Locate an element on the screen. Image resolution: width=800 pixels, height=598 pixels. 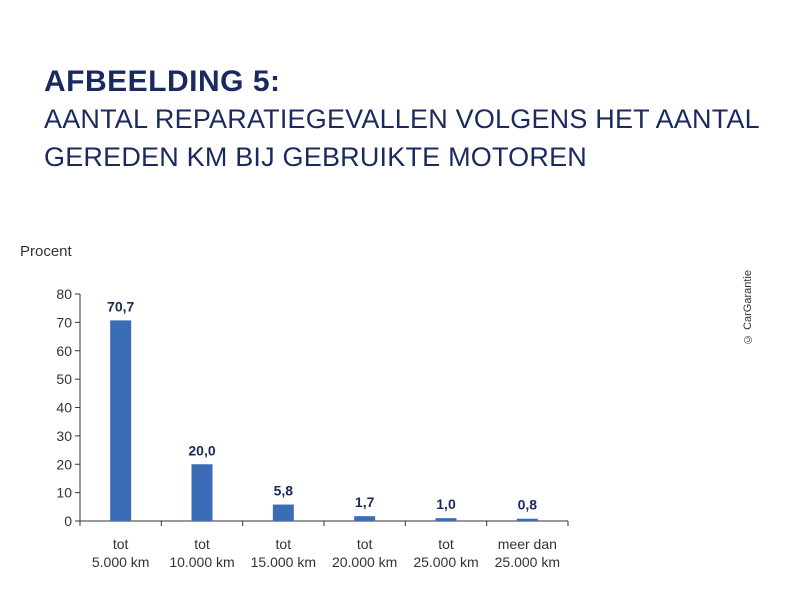
chart-subtitle-line-2: GEREDEN KM BIJ GEBRUIKTE MOTOREN is located at coordinates (315, 157).